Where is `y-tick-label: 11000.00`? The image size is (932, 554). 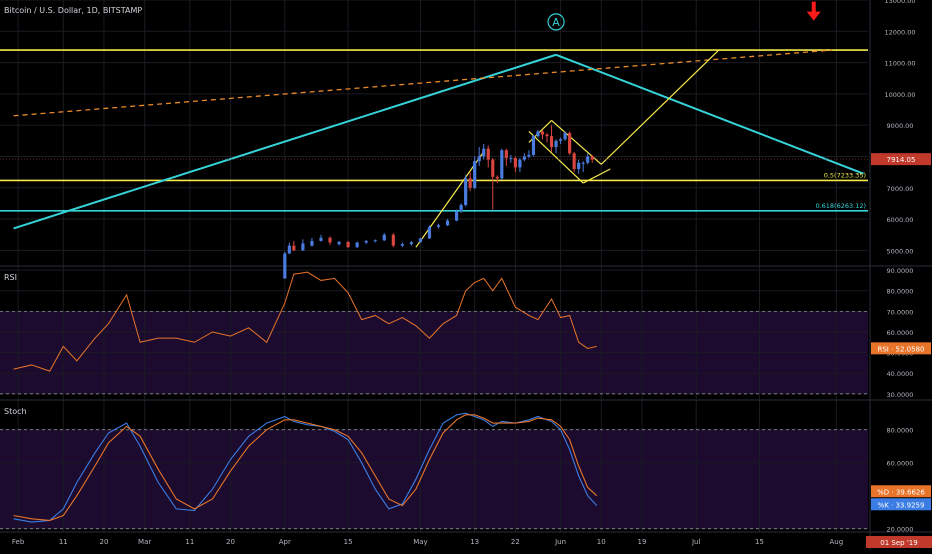 y-tick-label: 11000.00 is located at coordinates (899, 64).